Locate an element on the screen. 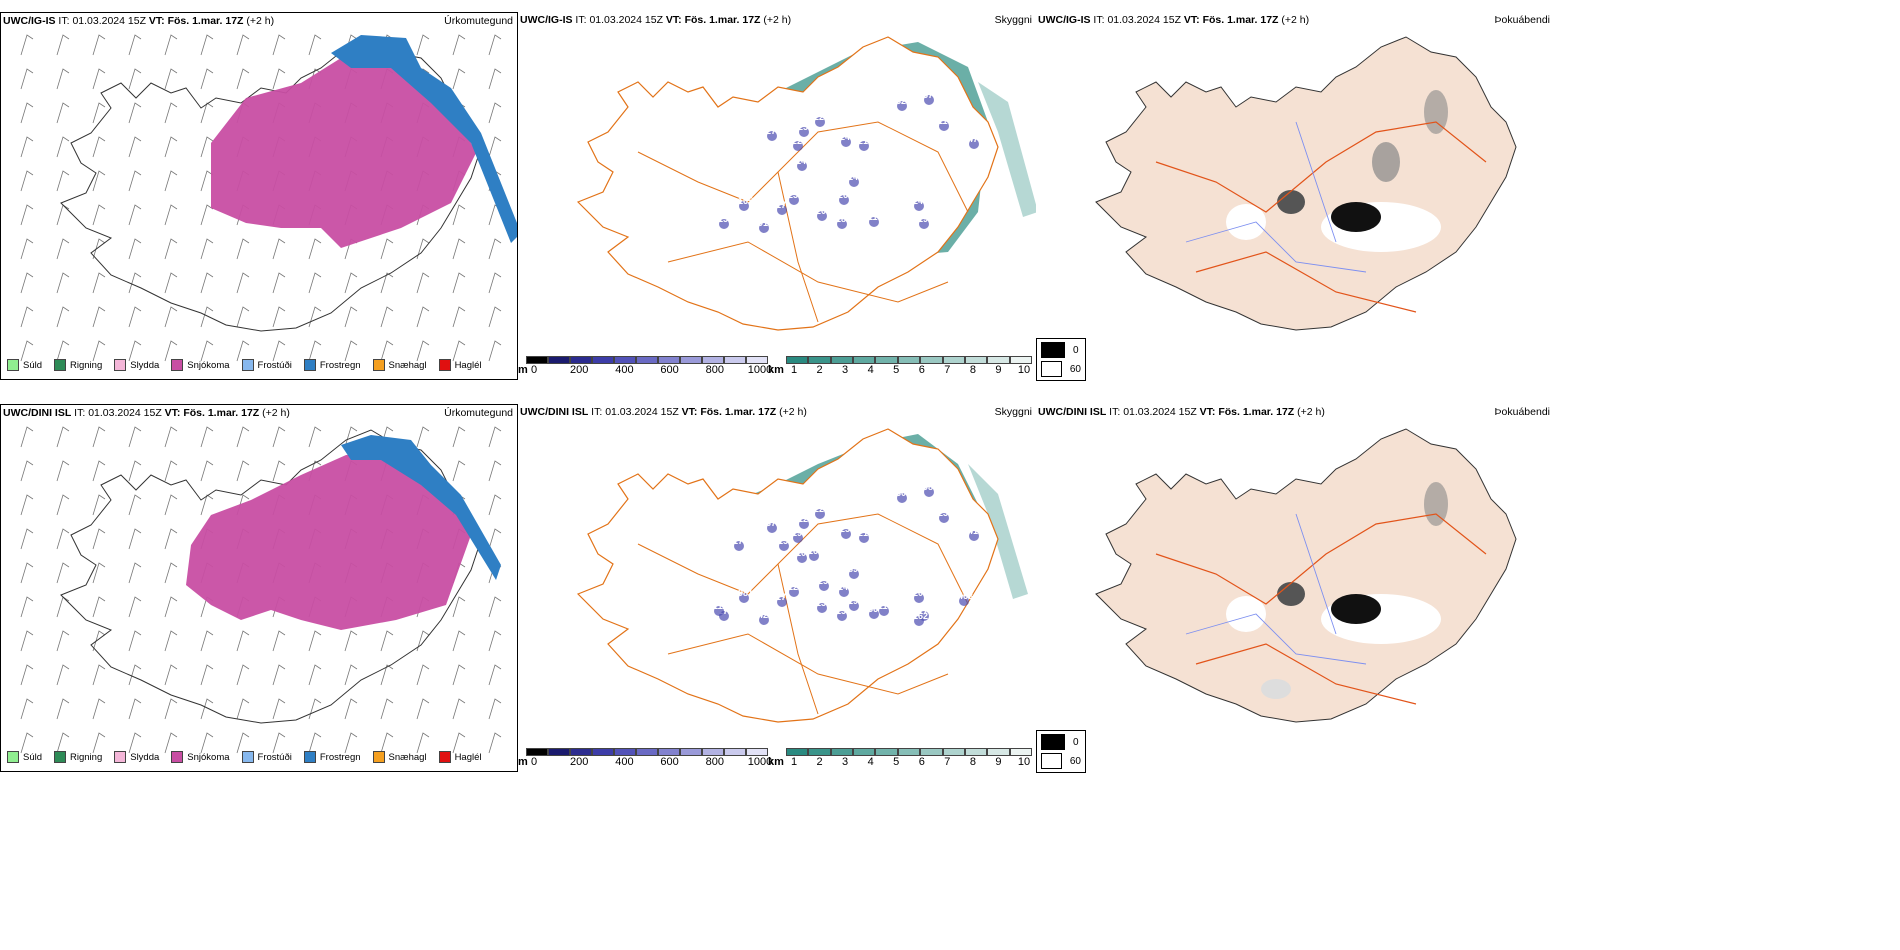  ceiling-label: 323 is located at coordinates (903, 101).